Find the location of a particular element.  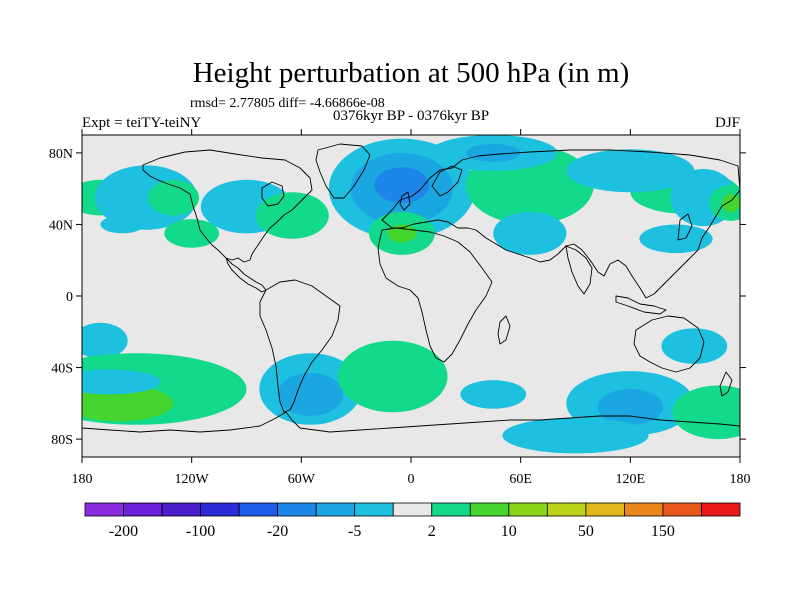

chart-title: Height perturbation at 500 hPa (in m) is located at coordinates (411, 73).